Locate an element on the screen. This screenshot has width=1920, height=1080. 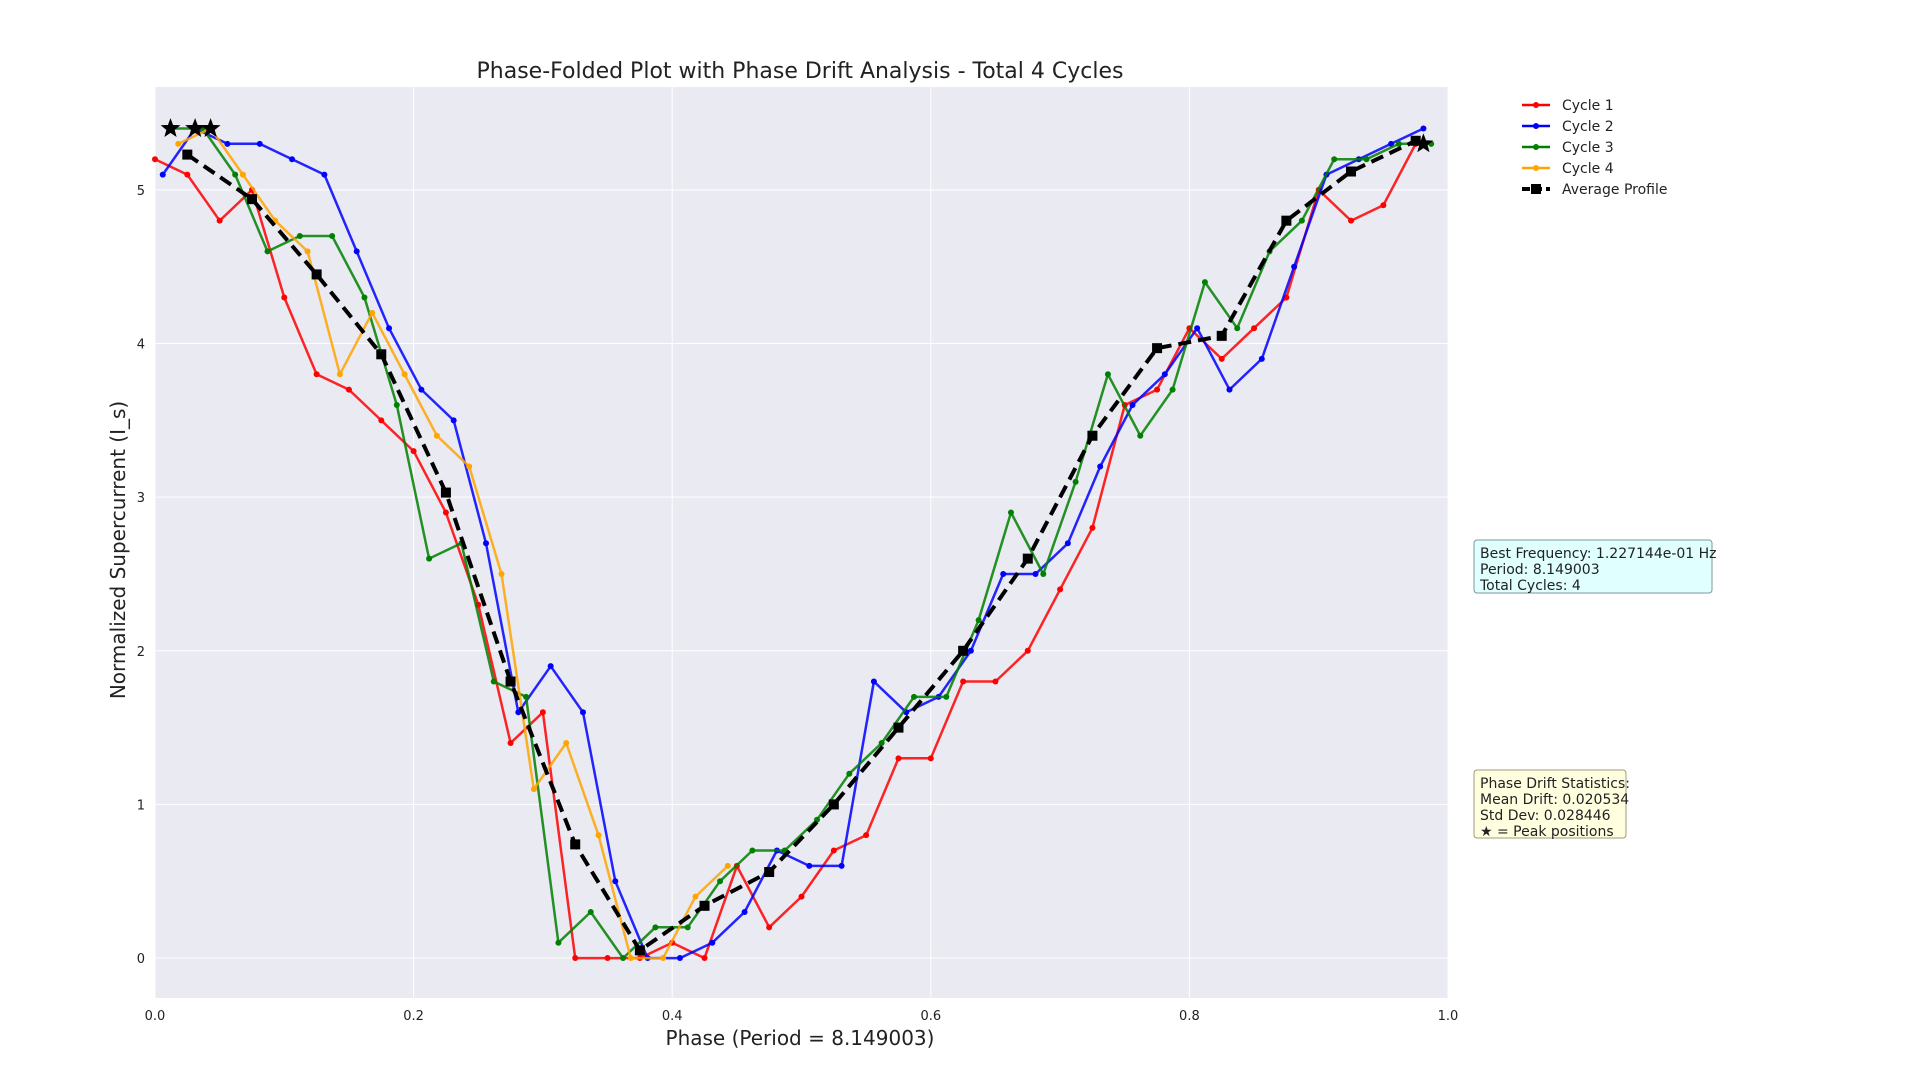
legend-label: Average Profile is located at coordinates (1614, 190).